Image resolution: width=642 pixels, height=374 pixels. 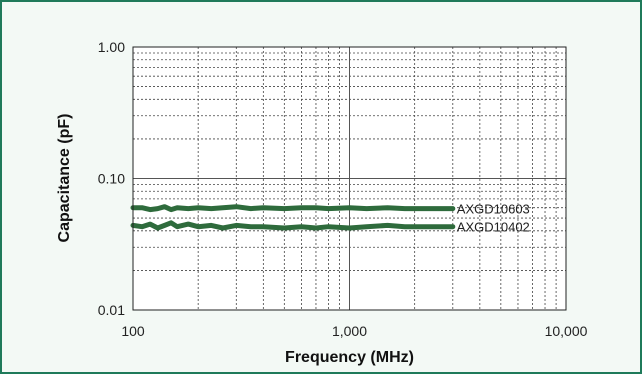 I want to click on x-tick-label: 1,000, so click(x=349, y=331).